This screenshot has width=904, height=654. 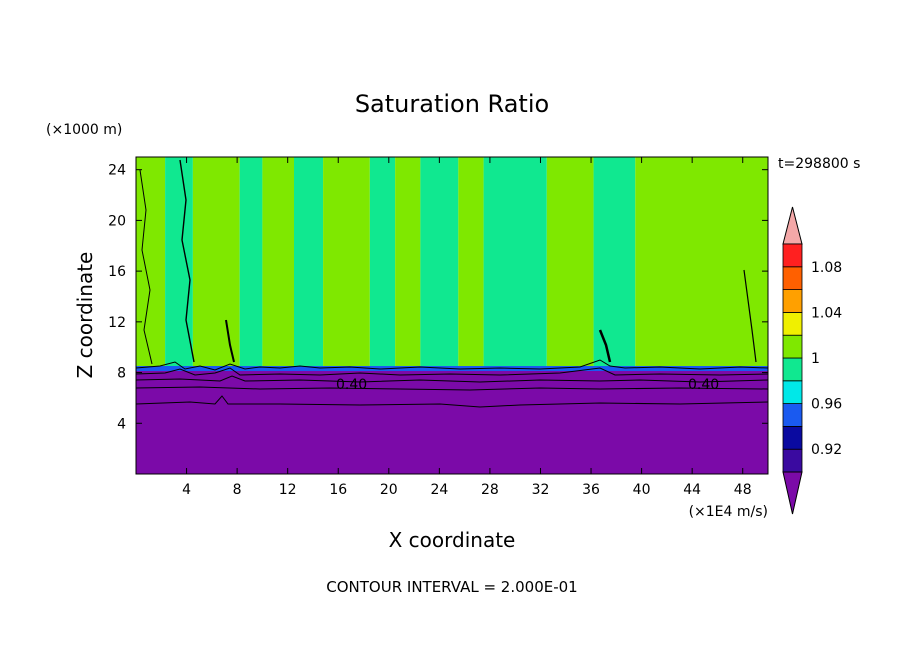 I want to click on x-tick-label: 48, so click(x=743, y=490).